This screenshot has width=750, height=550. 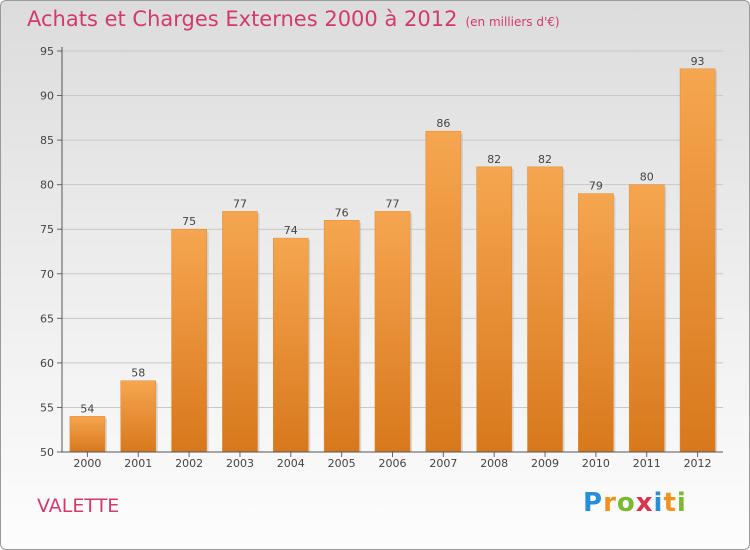 I want to click on x-tick-label: 2000, so click(x=87, y=463).